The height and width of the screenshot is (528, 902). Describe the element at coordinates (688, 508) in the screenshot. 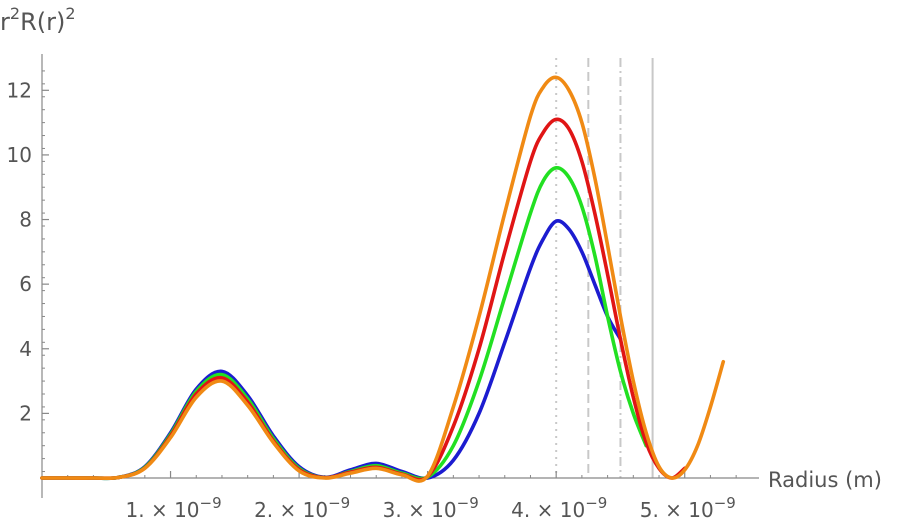

I see `x-tick-label: 5. × 10−9` at that location.